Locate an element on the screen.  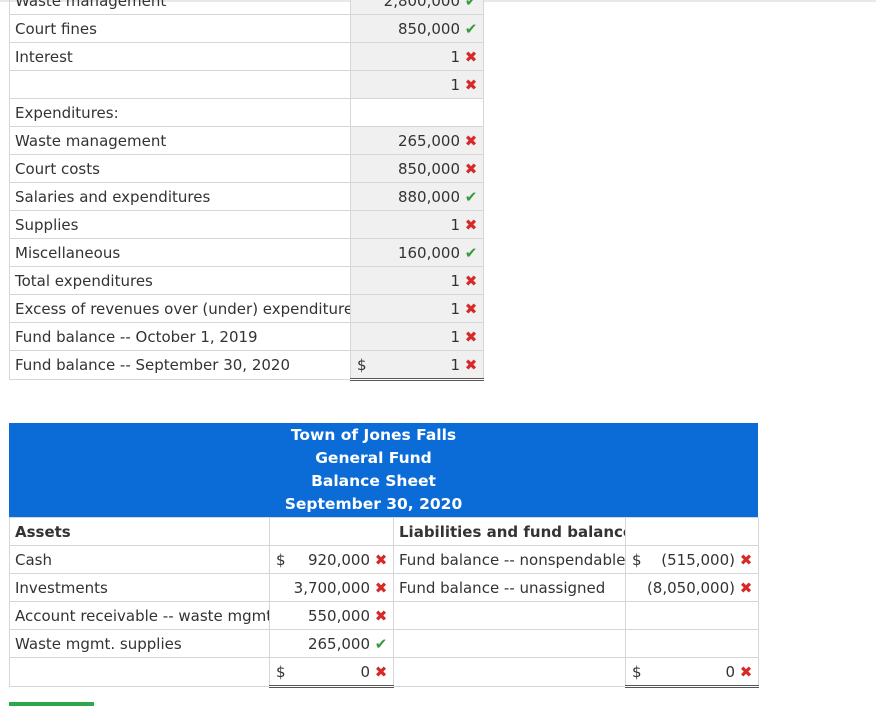
statement-date: September 30, 2020 is located at coordinates (373, 504).